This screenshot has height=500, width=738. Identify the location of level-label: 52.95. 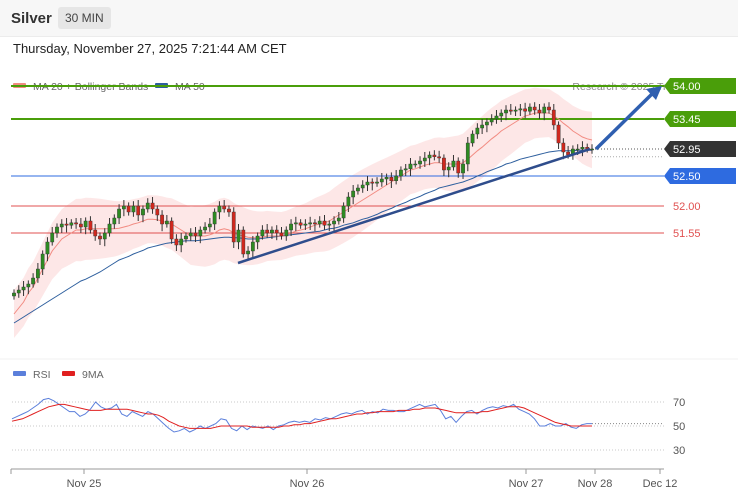
(687, 150).